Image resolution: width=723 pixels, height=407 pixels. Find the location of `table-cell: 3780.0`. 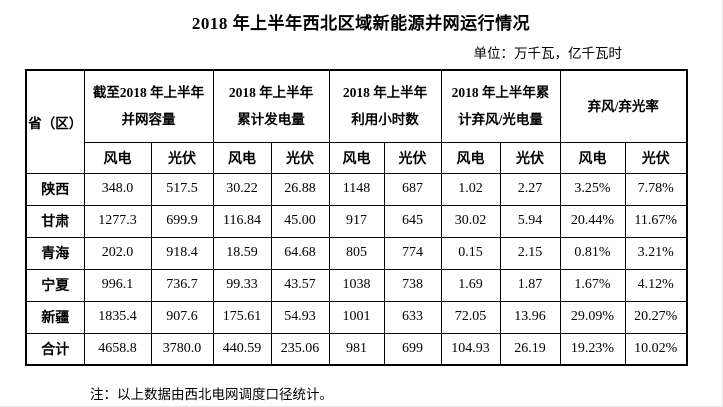

table-cell: 3780.0 is located at coordinates (182, 349).